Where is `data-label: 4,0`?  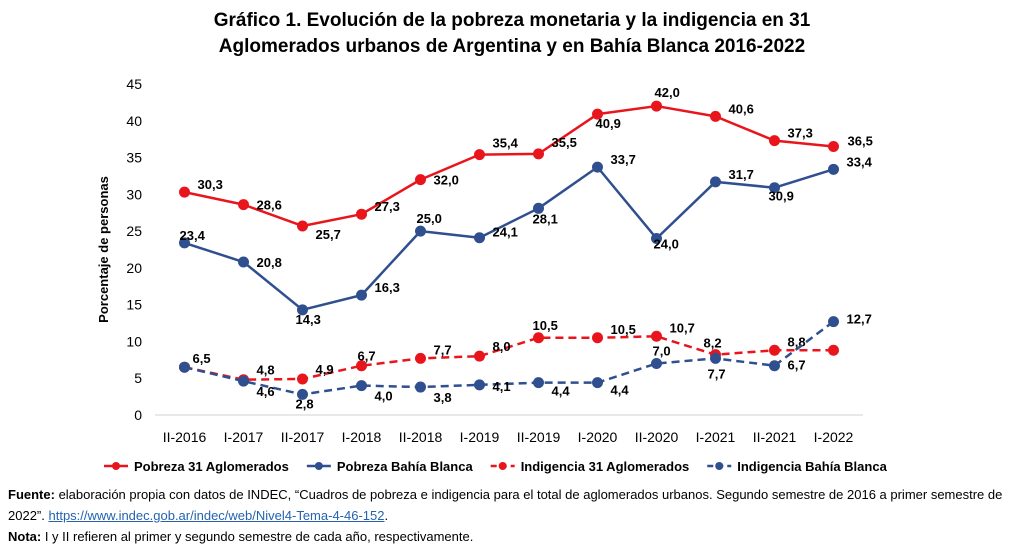
data-label: 4,0 is located at coordinates (384, 396).